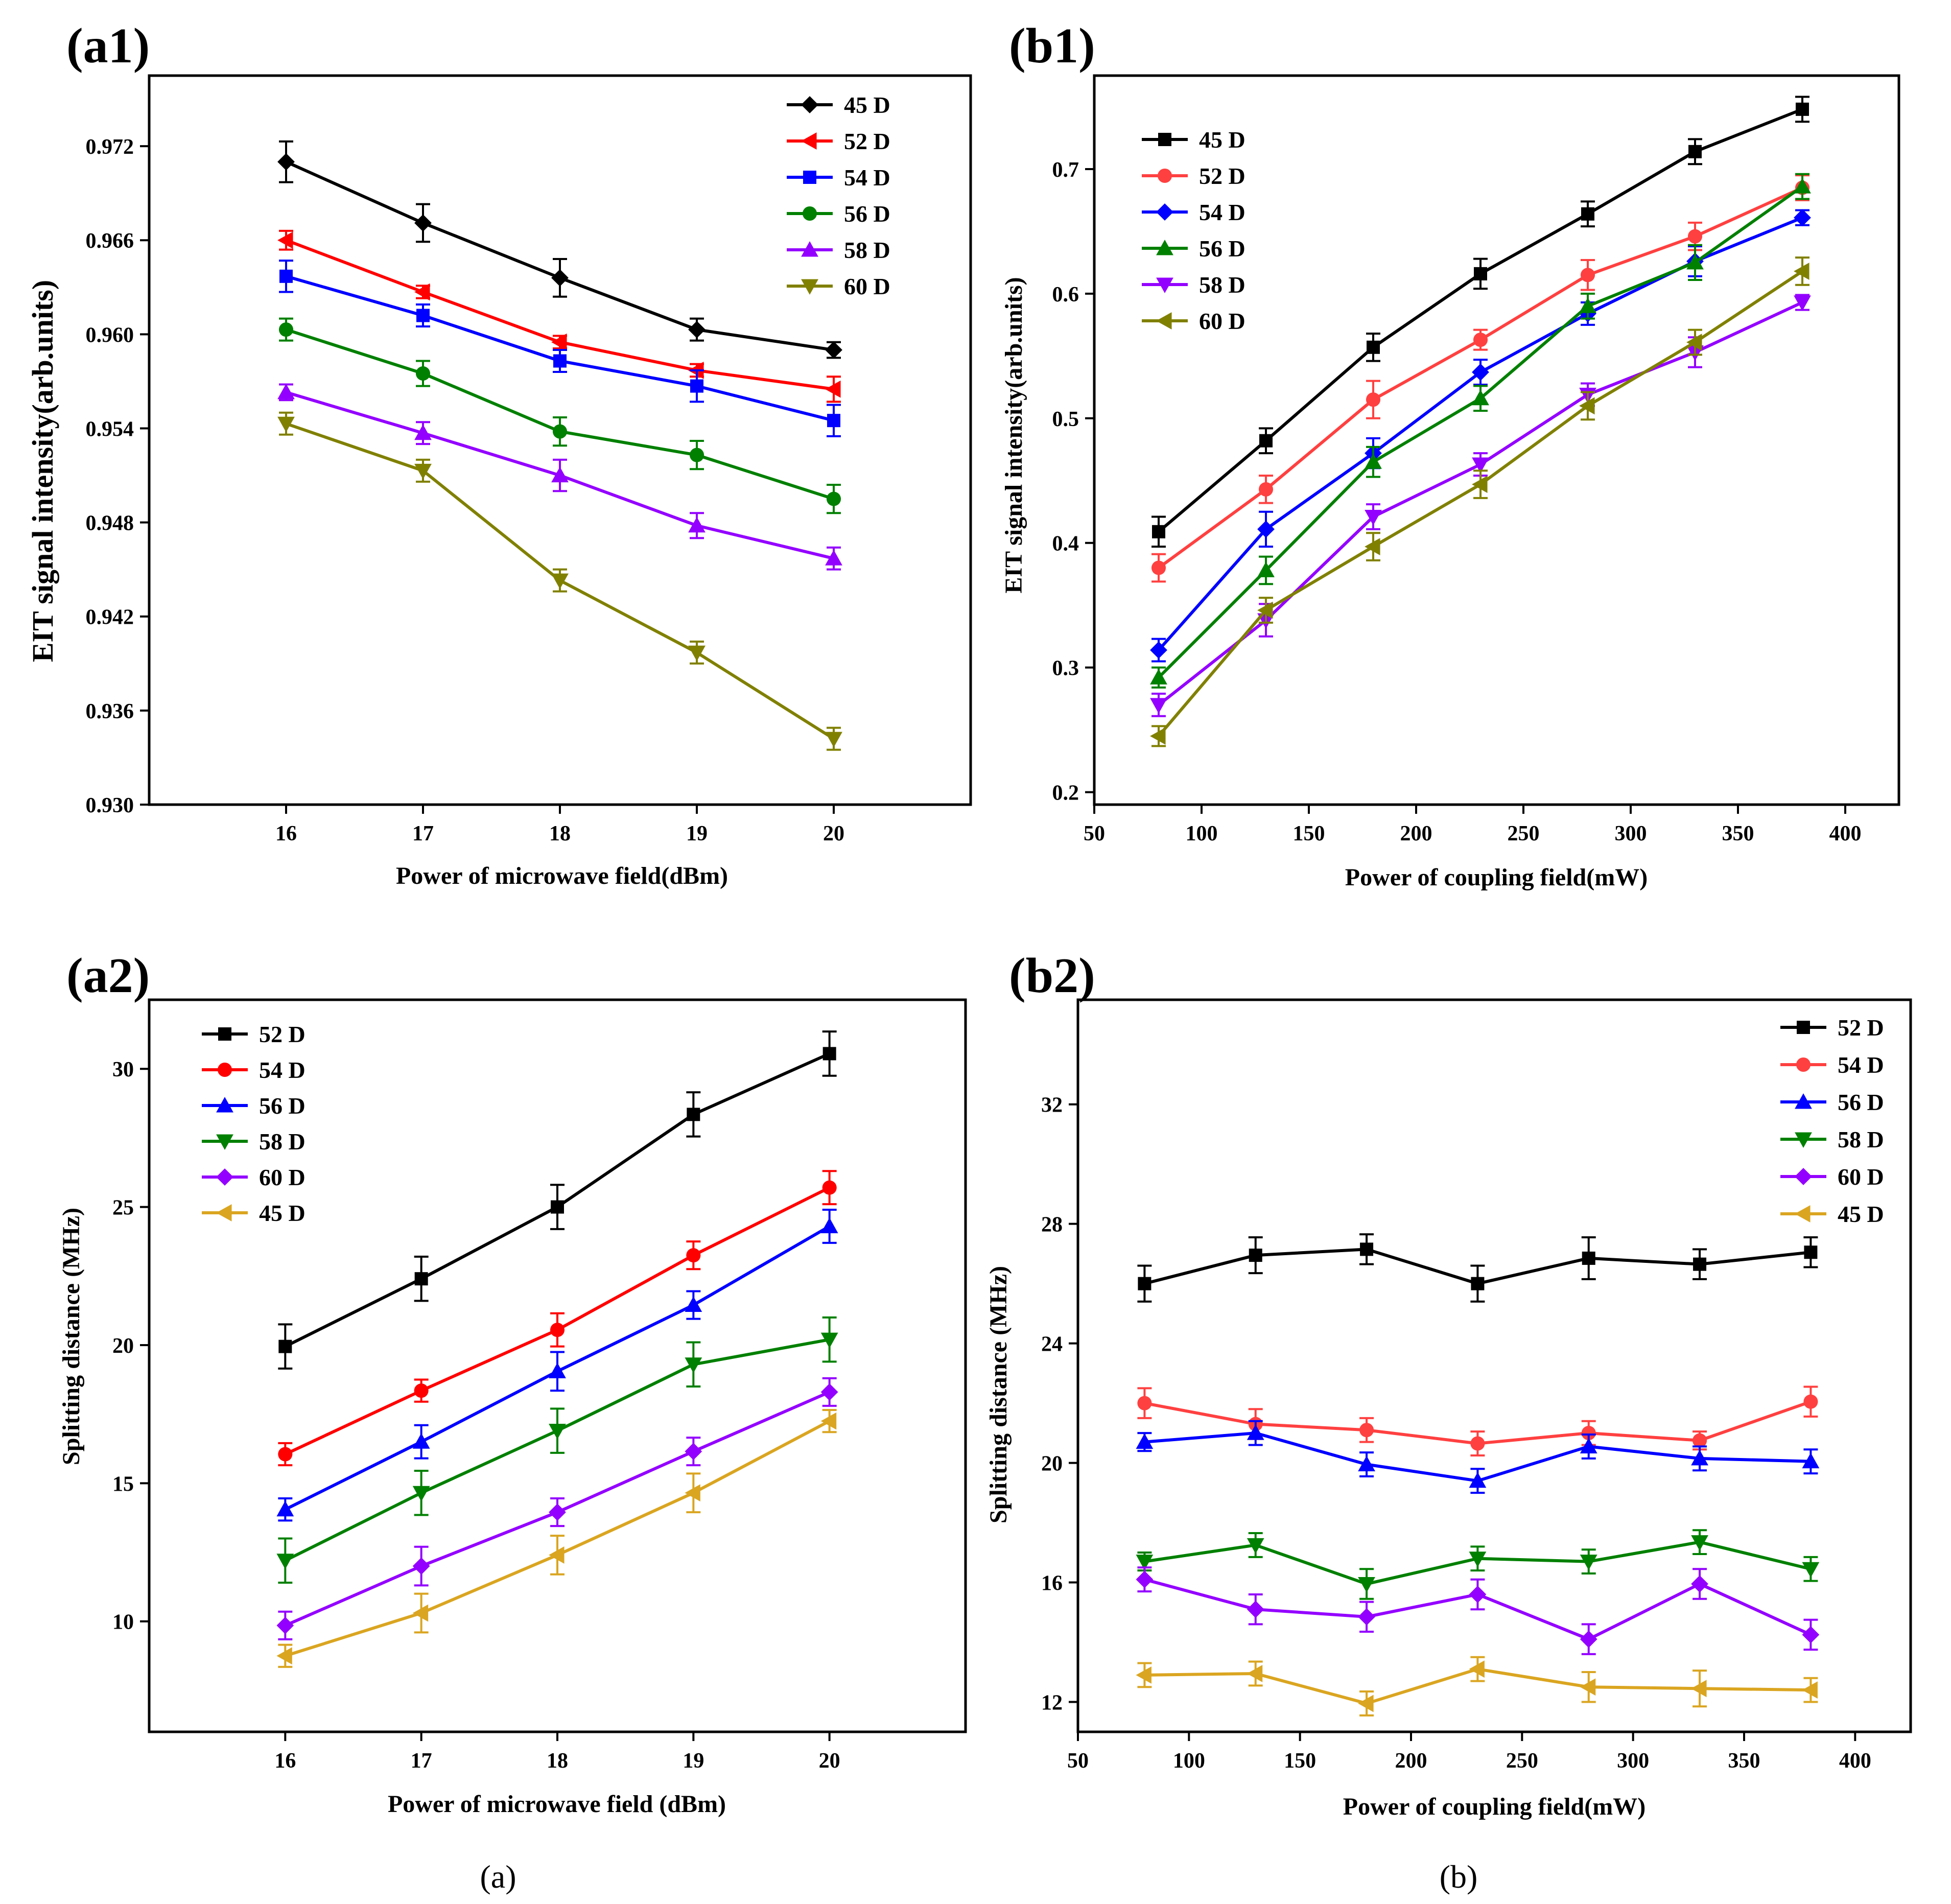 The width and height of the screenshot is (1951, 1904). Describe the element at coordinates (1479, 501) in the screenshot. I see `series-b1-60D` at that location.